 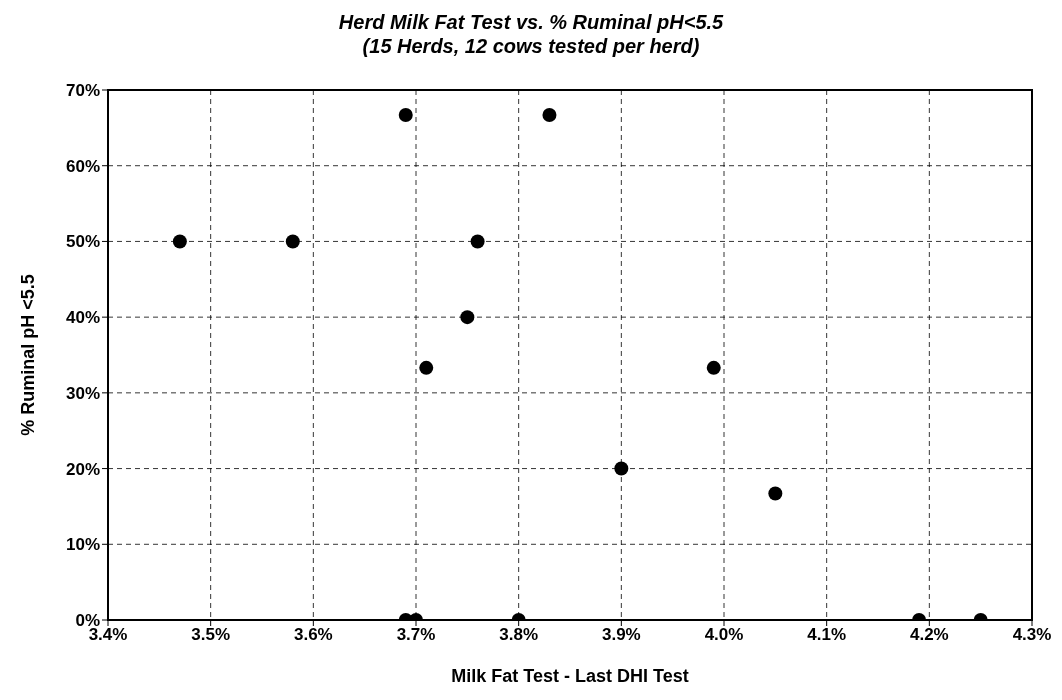 I want to click on y-tick-label: 70%, so click(x=82, y=91).